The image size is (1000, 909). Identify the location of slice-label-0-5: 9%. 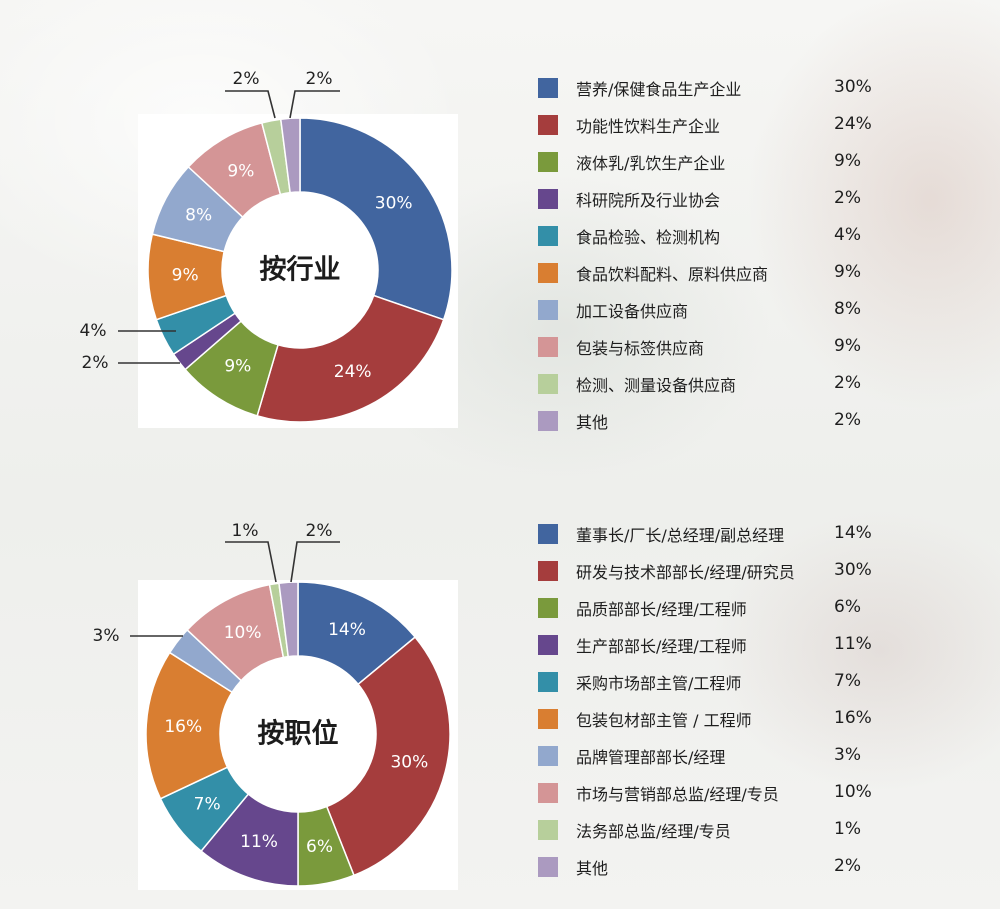
(185, 275).